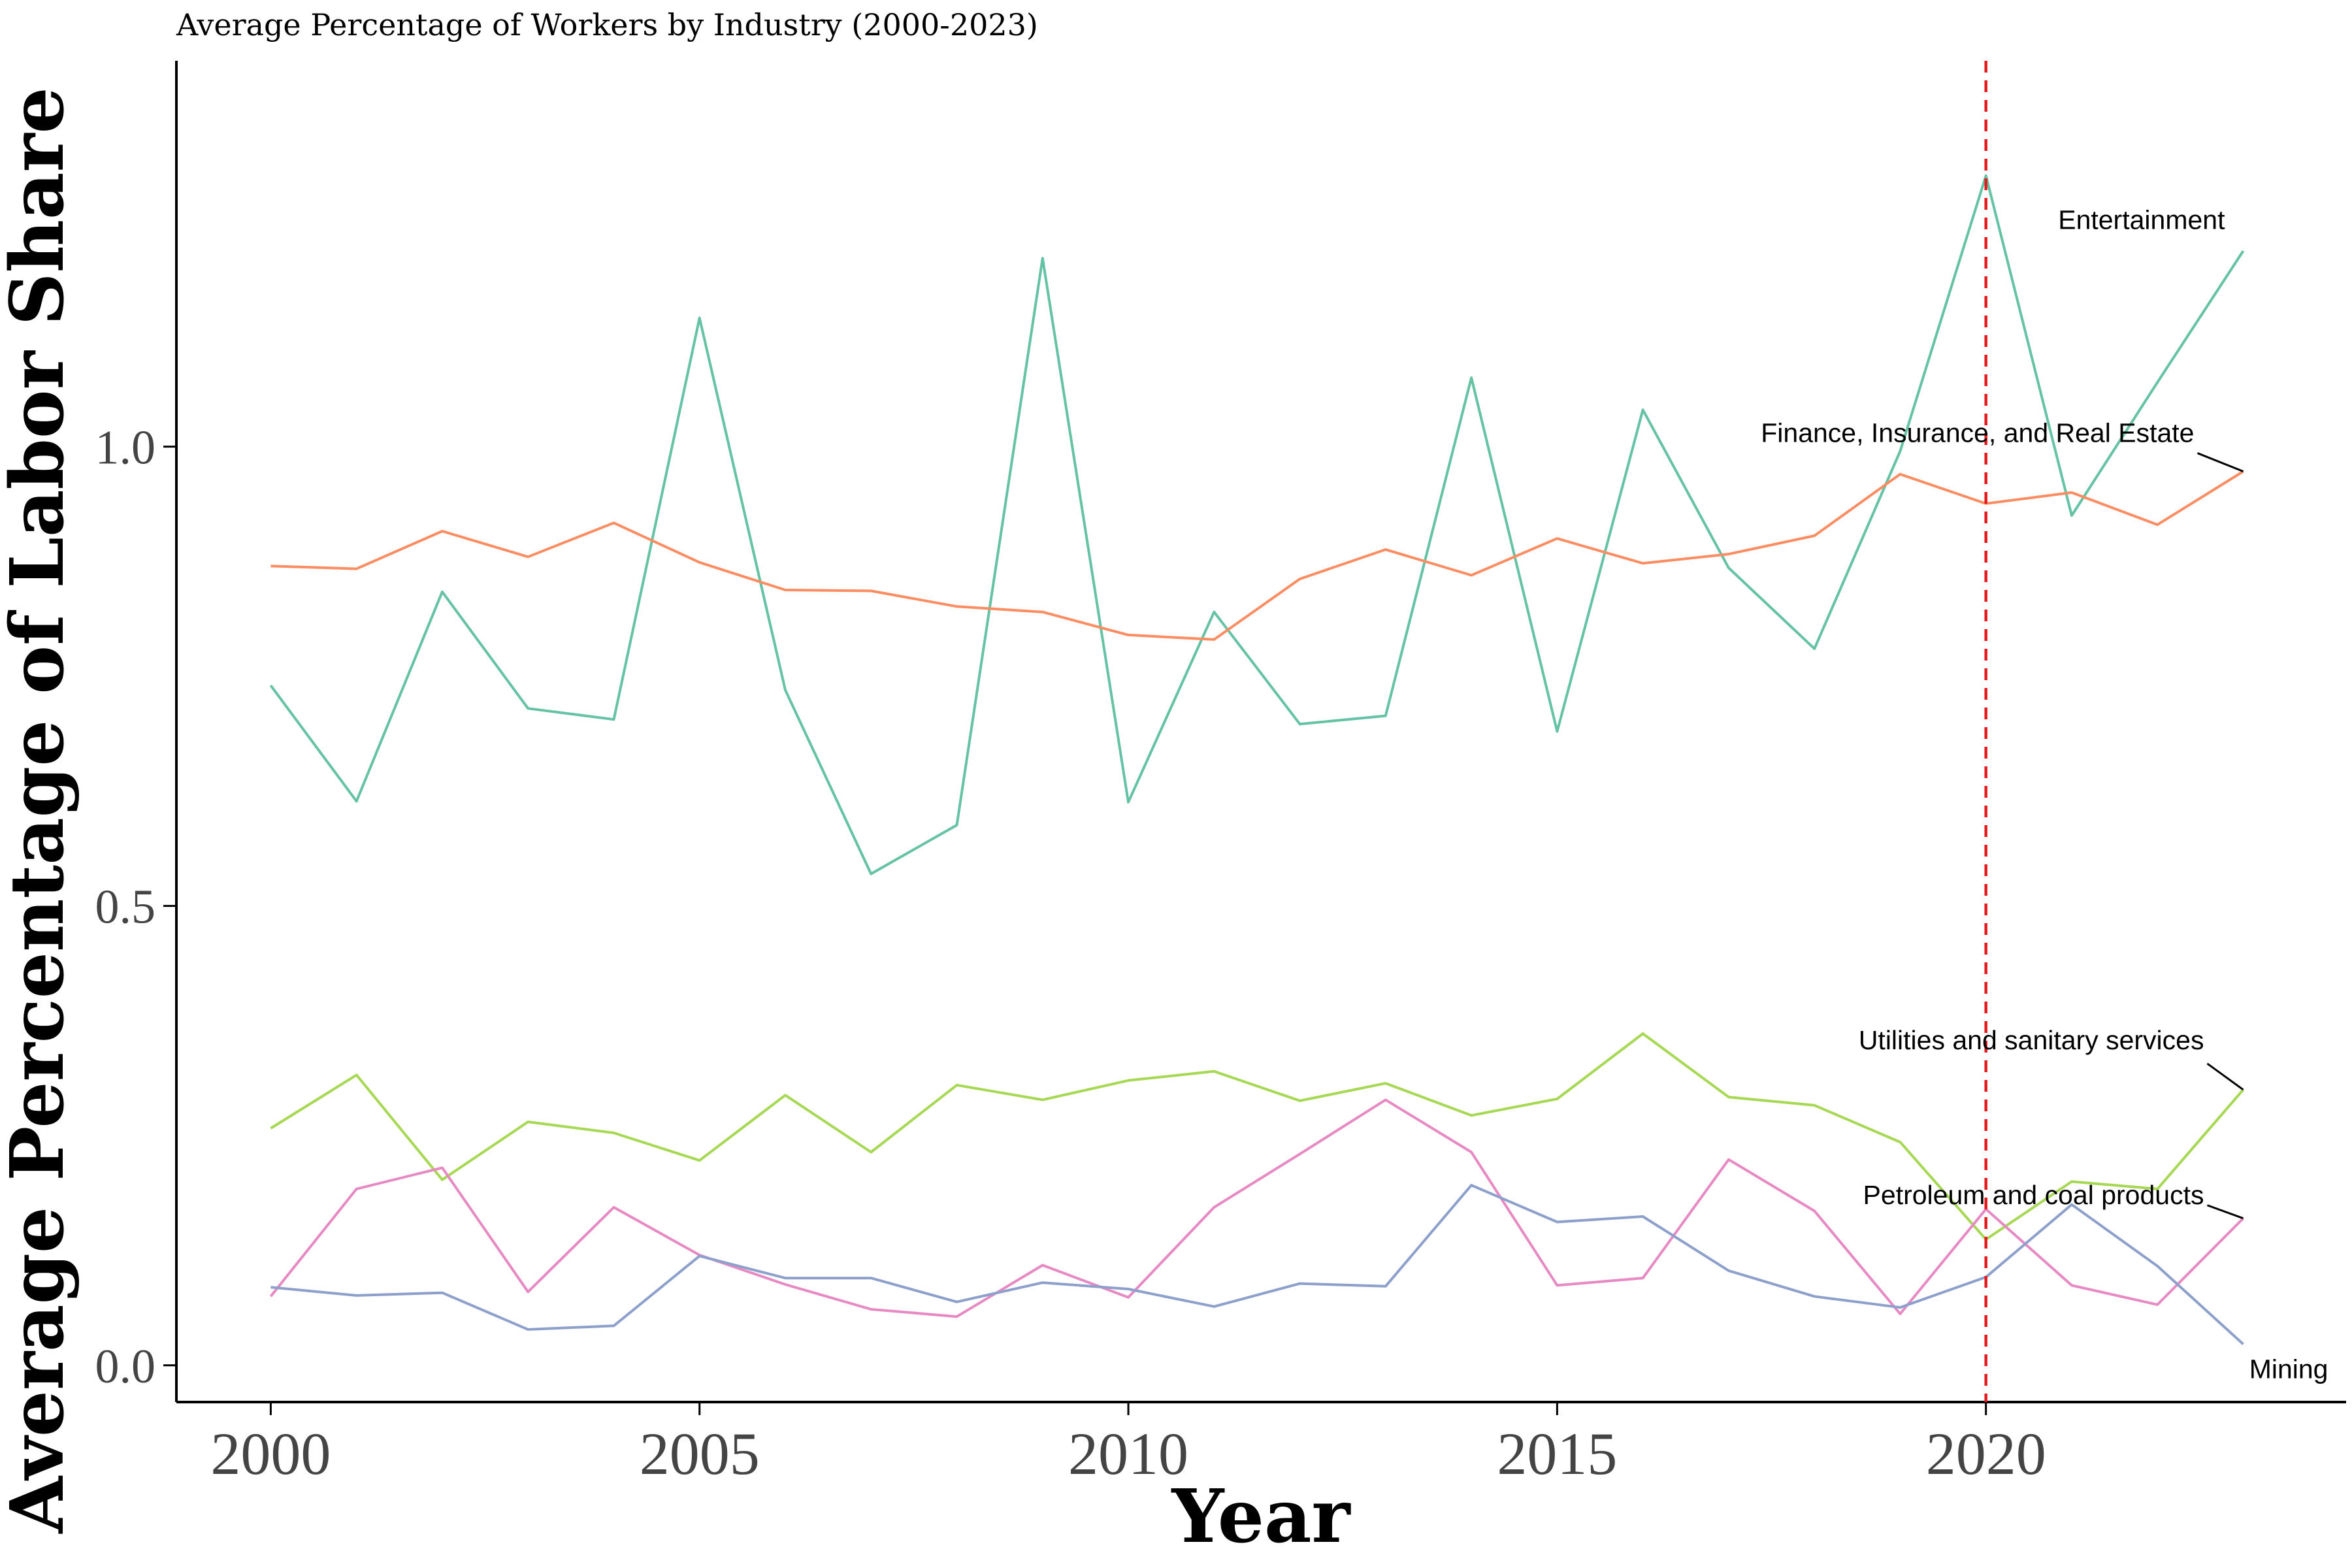 The height and width of the screenshot is (1568, 2352). What do you see at coordinates (1257, 555) in the screenshot?
I see `series-line-finance-insurance-and-real-estate` at bounding box center [1257, 555].